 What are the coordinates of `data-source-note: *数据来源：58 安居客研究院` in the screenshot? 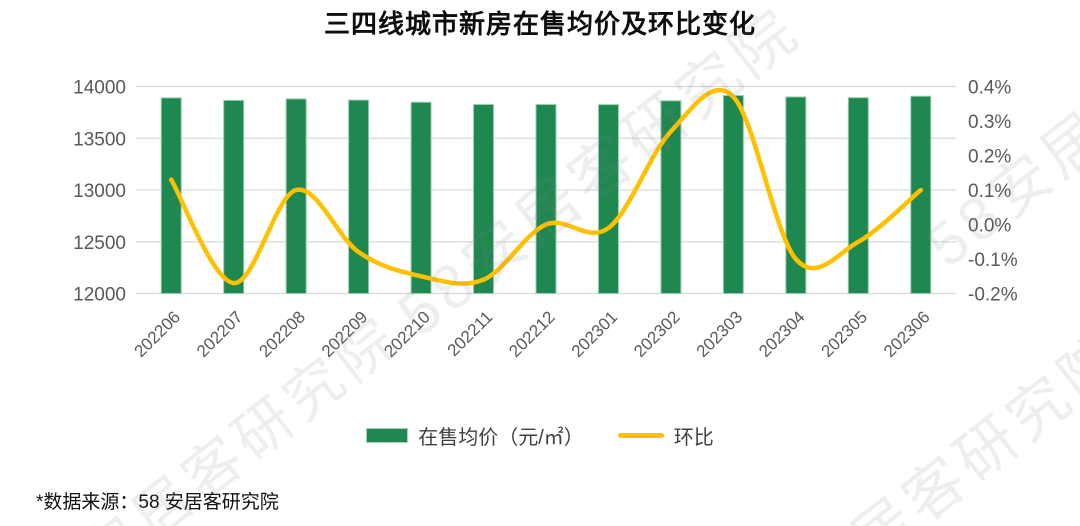 It's located at (157, 502).